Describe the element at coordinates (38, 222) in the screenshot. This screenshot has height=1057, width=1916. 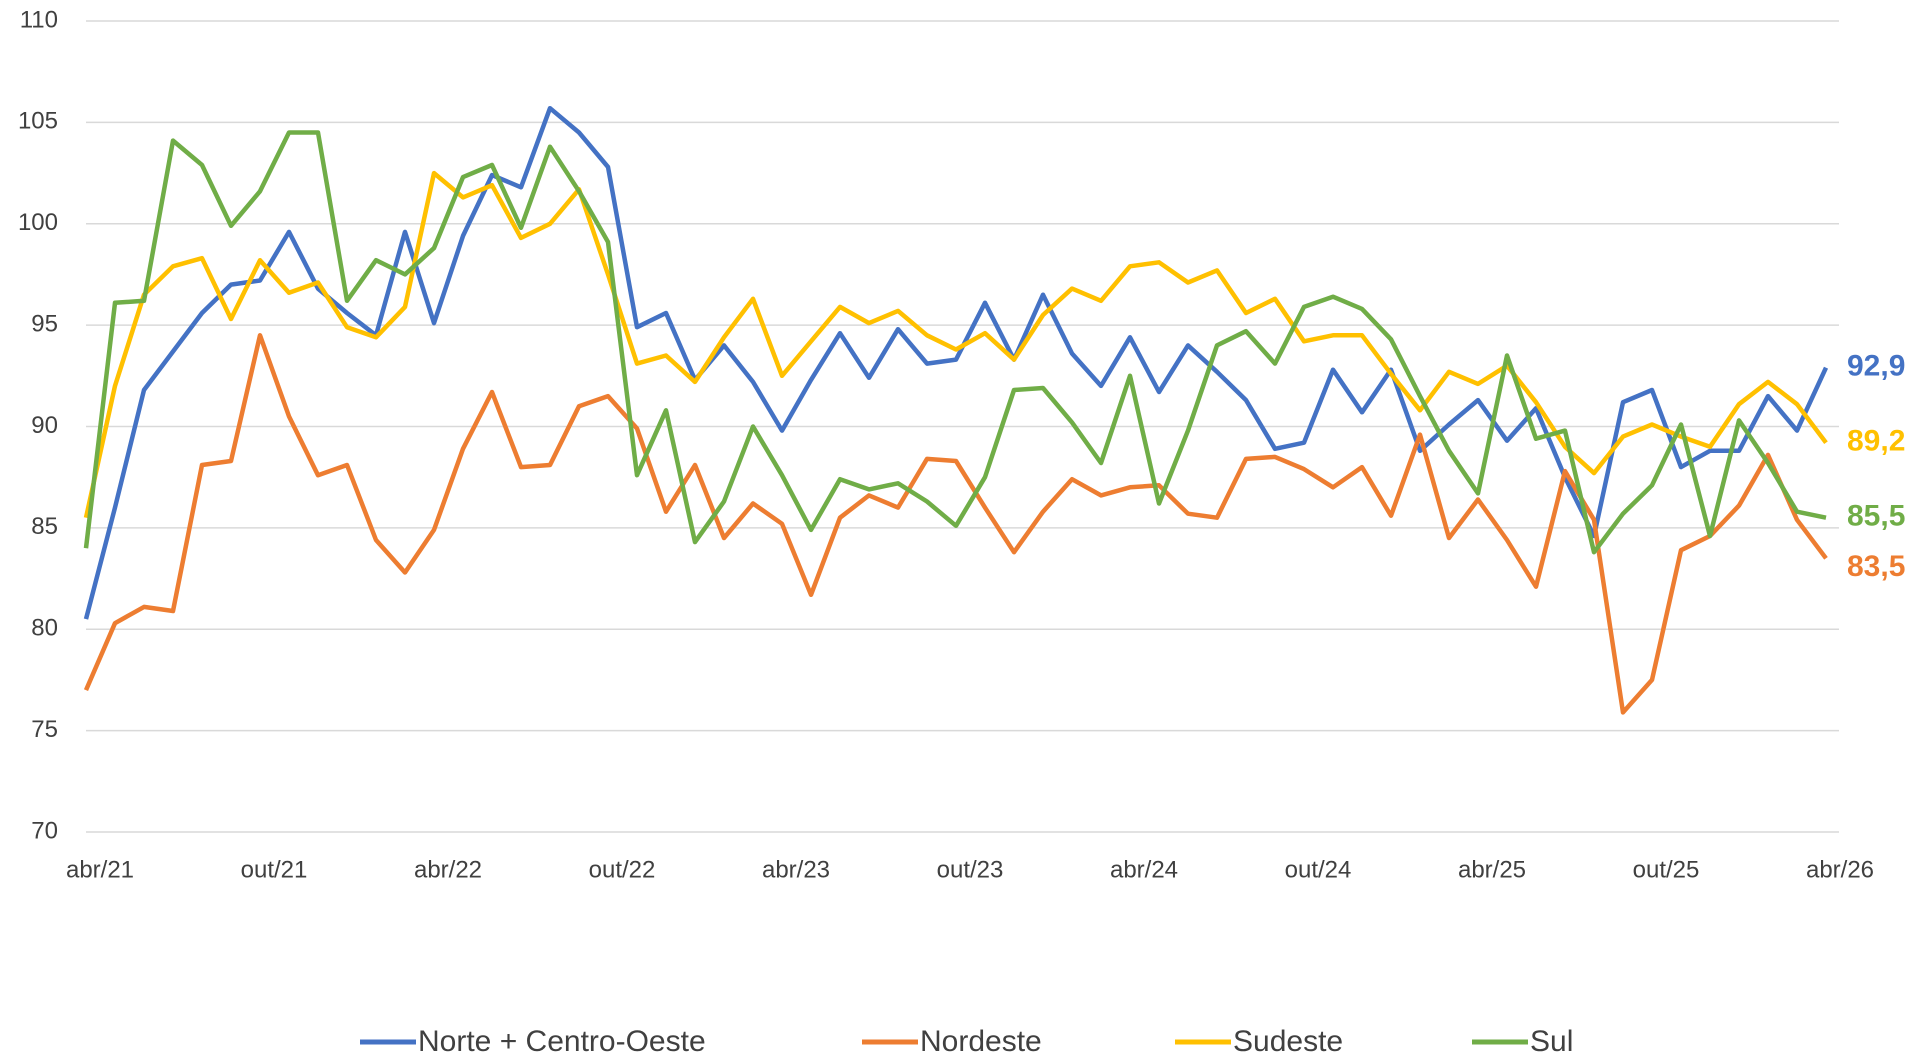
I see `y-tick-label: 100` at that location.